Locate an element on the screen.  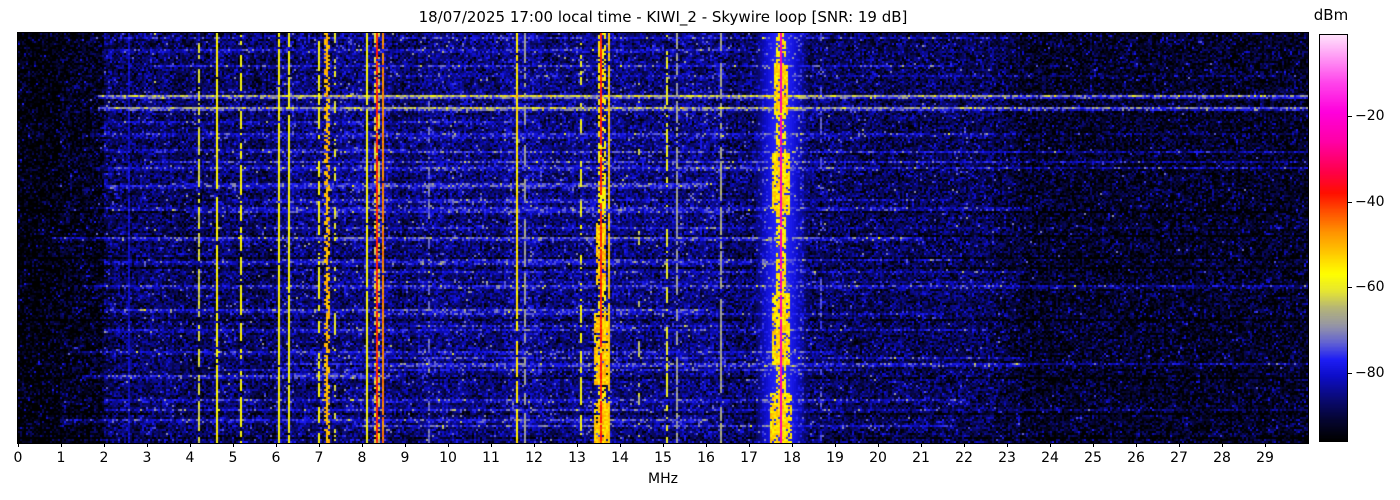
x-axis-tick-label: 15 is located at coordinates (663, 458).